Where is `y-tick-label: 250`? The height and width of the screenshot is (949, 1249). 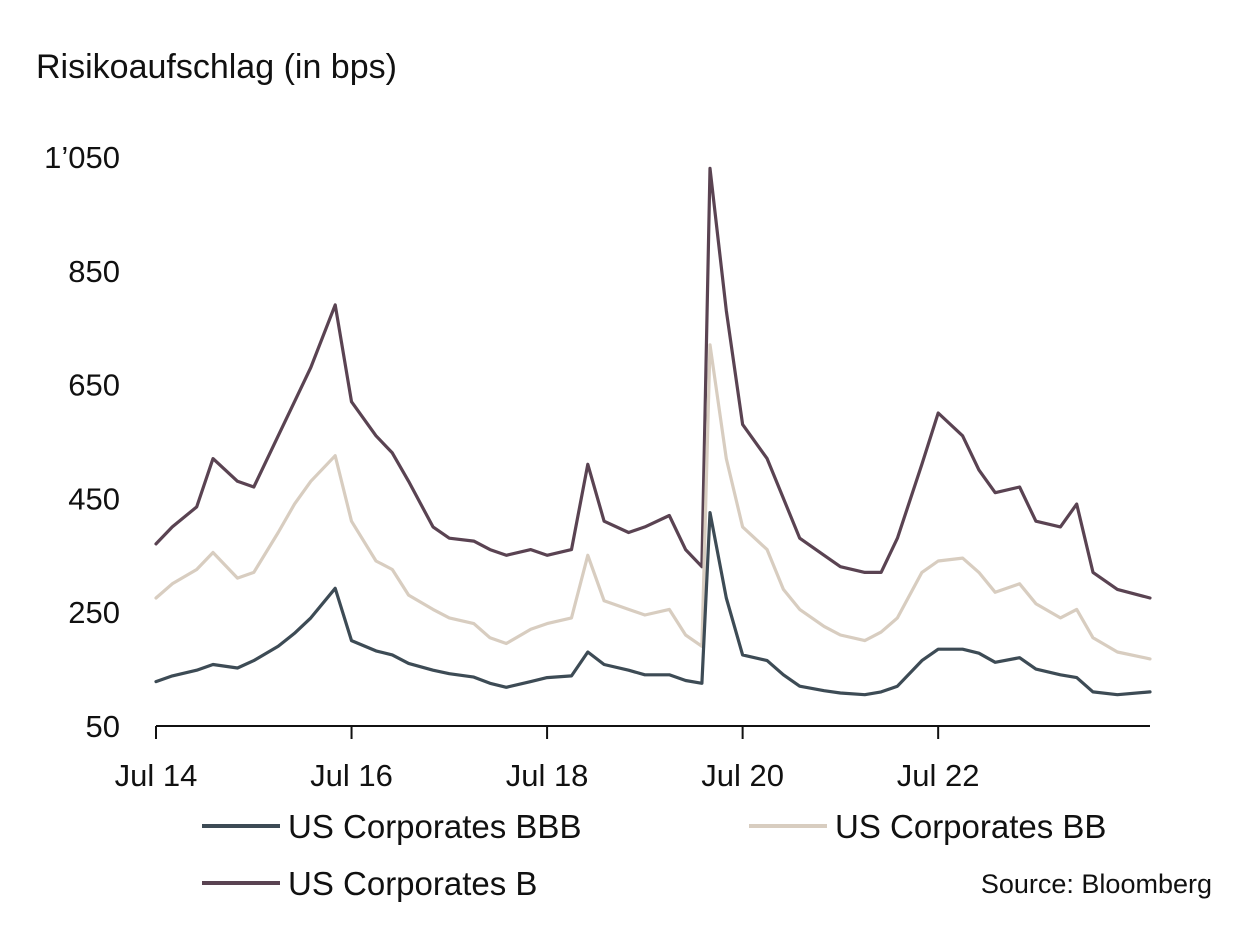
y-tick-label: 250 is located at coordinates (94, 612).